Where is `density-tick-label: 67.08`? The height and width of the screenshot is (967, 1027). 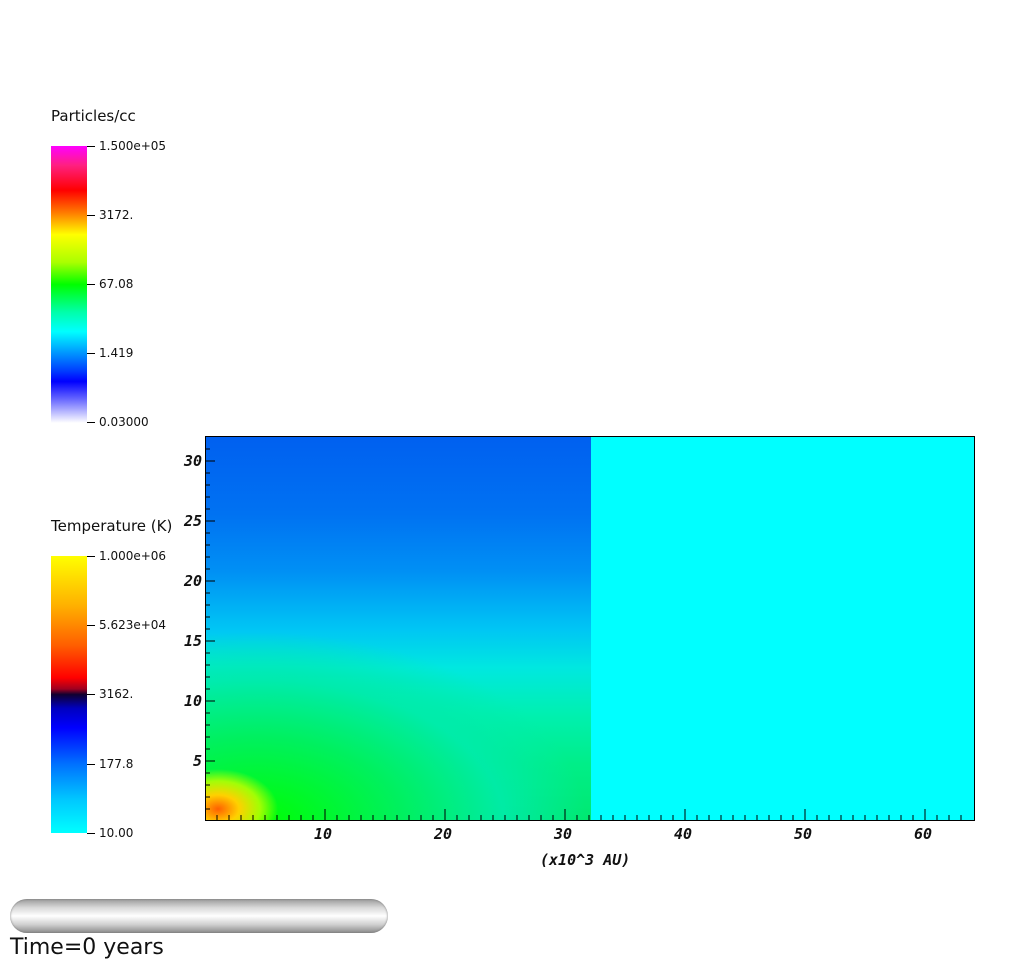 density-tick-label: 67.08 is located at coordinates (110, 284).